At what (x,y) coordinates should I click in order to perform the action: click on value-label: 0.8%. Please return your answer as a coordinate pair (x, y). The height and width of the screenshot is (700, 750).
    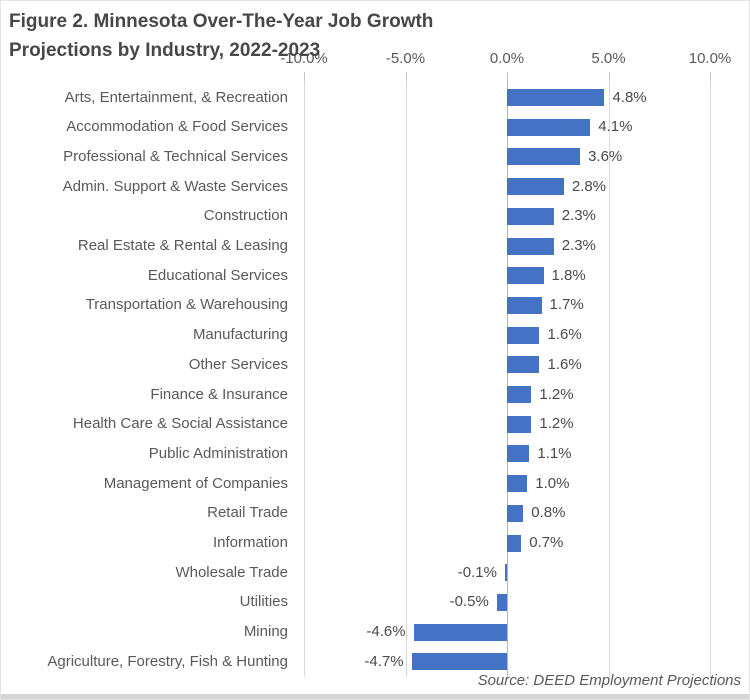
    Looking at the image, I should click on (548, 513).